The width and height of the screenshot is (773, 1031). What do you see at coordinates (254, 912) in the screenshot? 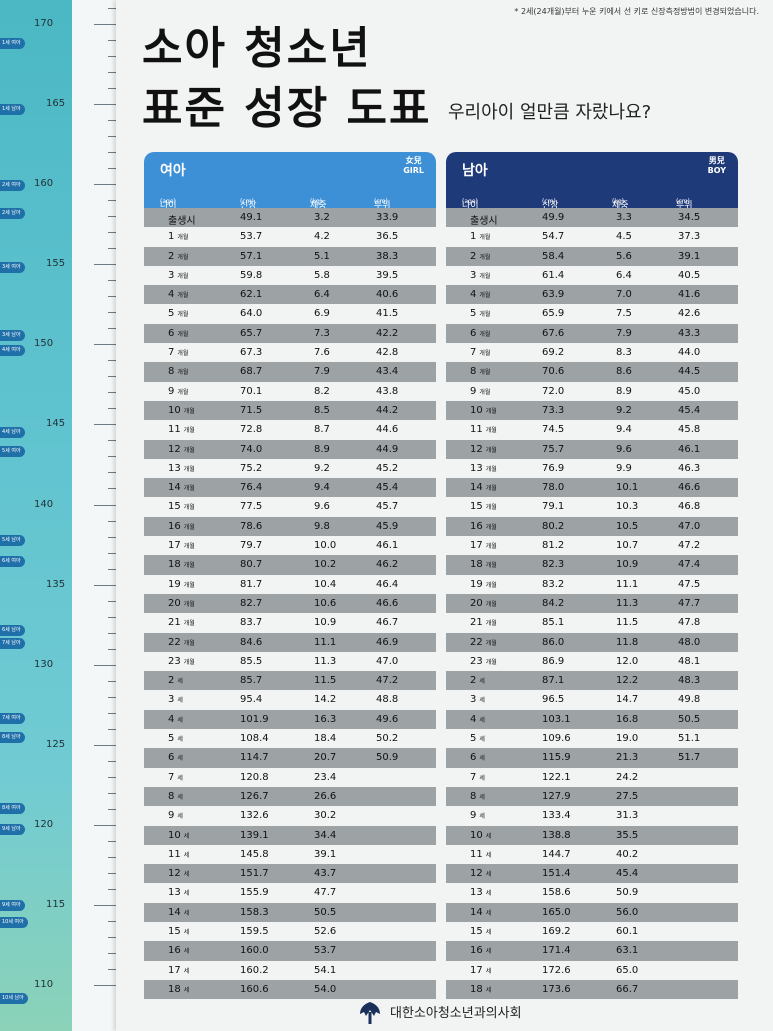
I see `cell-height: 158.3` at bounding box center [254, 912].